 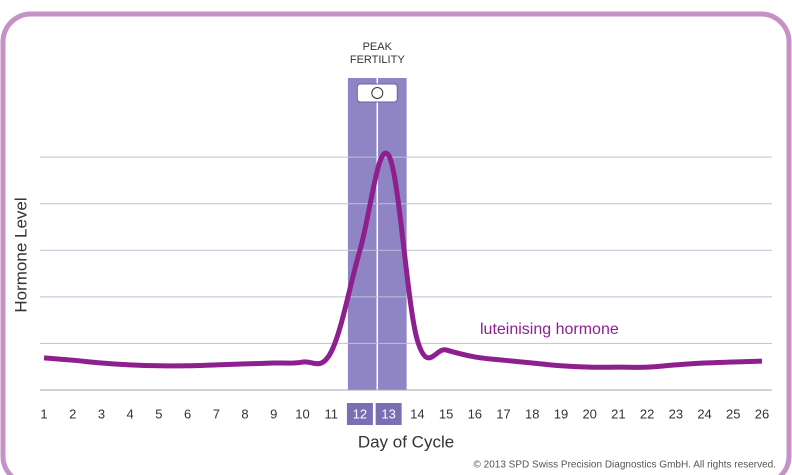 What do you see at coordinates (187, 413) in the screenshot?
I see `x-tick-label: 6` at bounding box center [187, 413].